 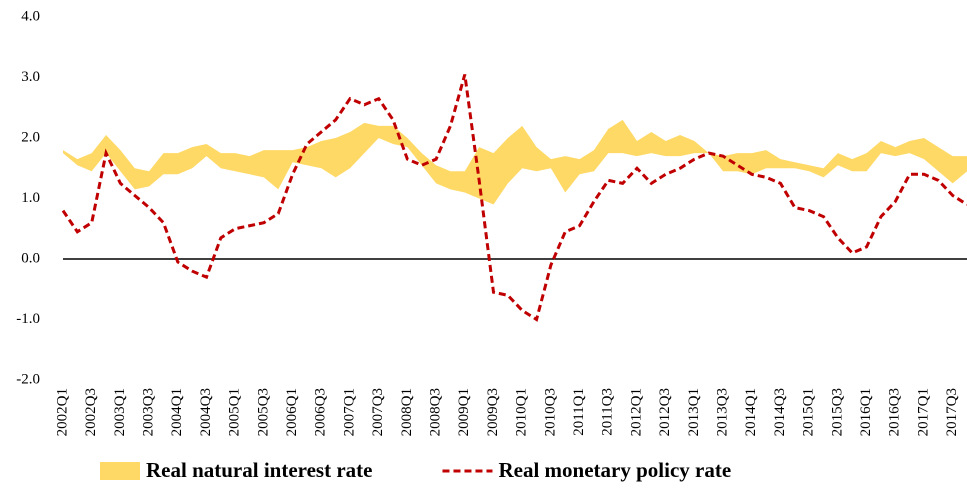 I want to click on x-tick-label: 2006Q3, so click(x=321, y=412).